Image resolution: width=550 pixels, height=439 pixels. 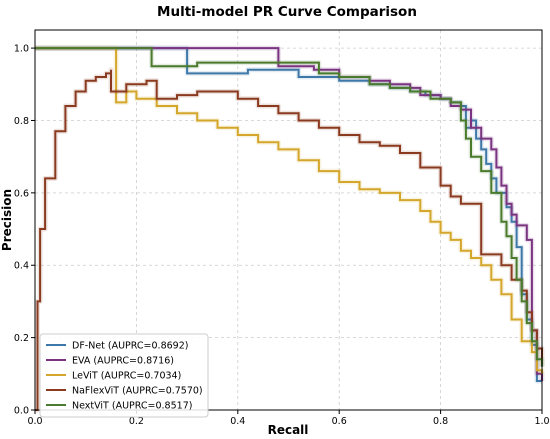 I want to click on legend-label-2: LeViT (AUPRC=0.7034), so click(x=126, y=376).